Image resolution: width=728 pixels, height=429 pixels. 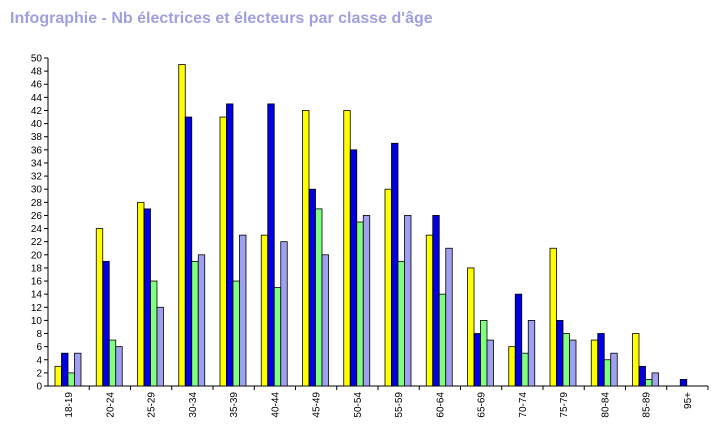 What do you see at coordinates (317, 405) in the screenshot?
I see `x-tick-label: 45-49` at bounding box center [317, 405].